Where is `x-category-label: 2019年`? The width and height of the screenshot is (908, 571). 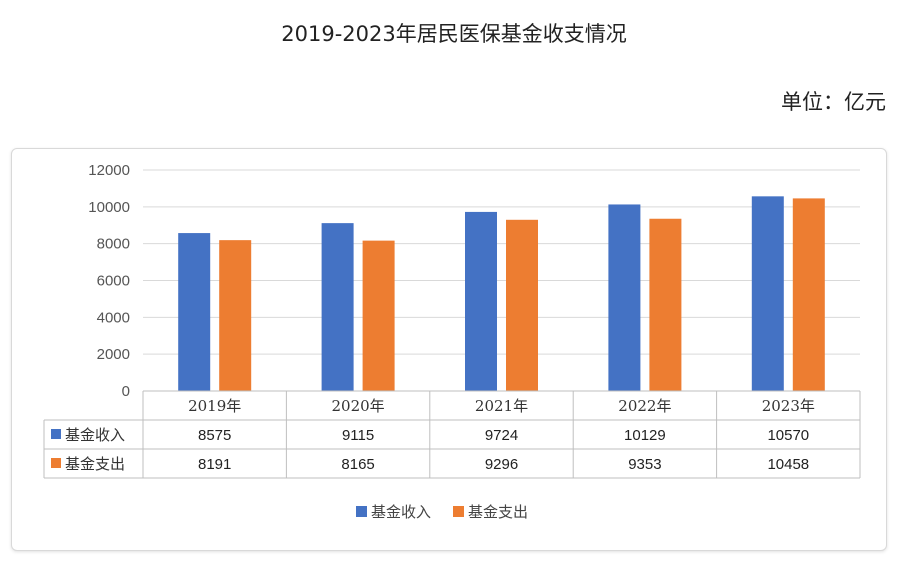 x-category-label: 2019年 is located at coordinates (214, 406).